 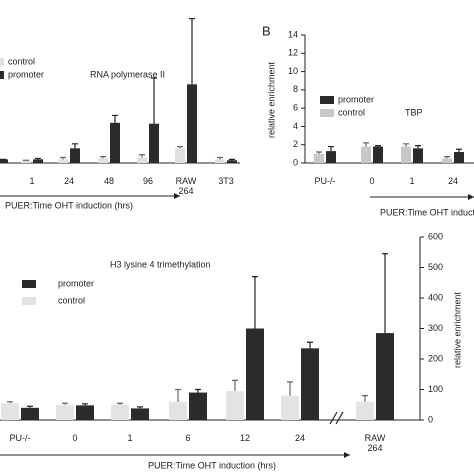 What do you see at coordinates (435, 267) in the screenshot?
I see `y-tick-label: 500` at bounding box center [435, 267].